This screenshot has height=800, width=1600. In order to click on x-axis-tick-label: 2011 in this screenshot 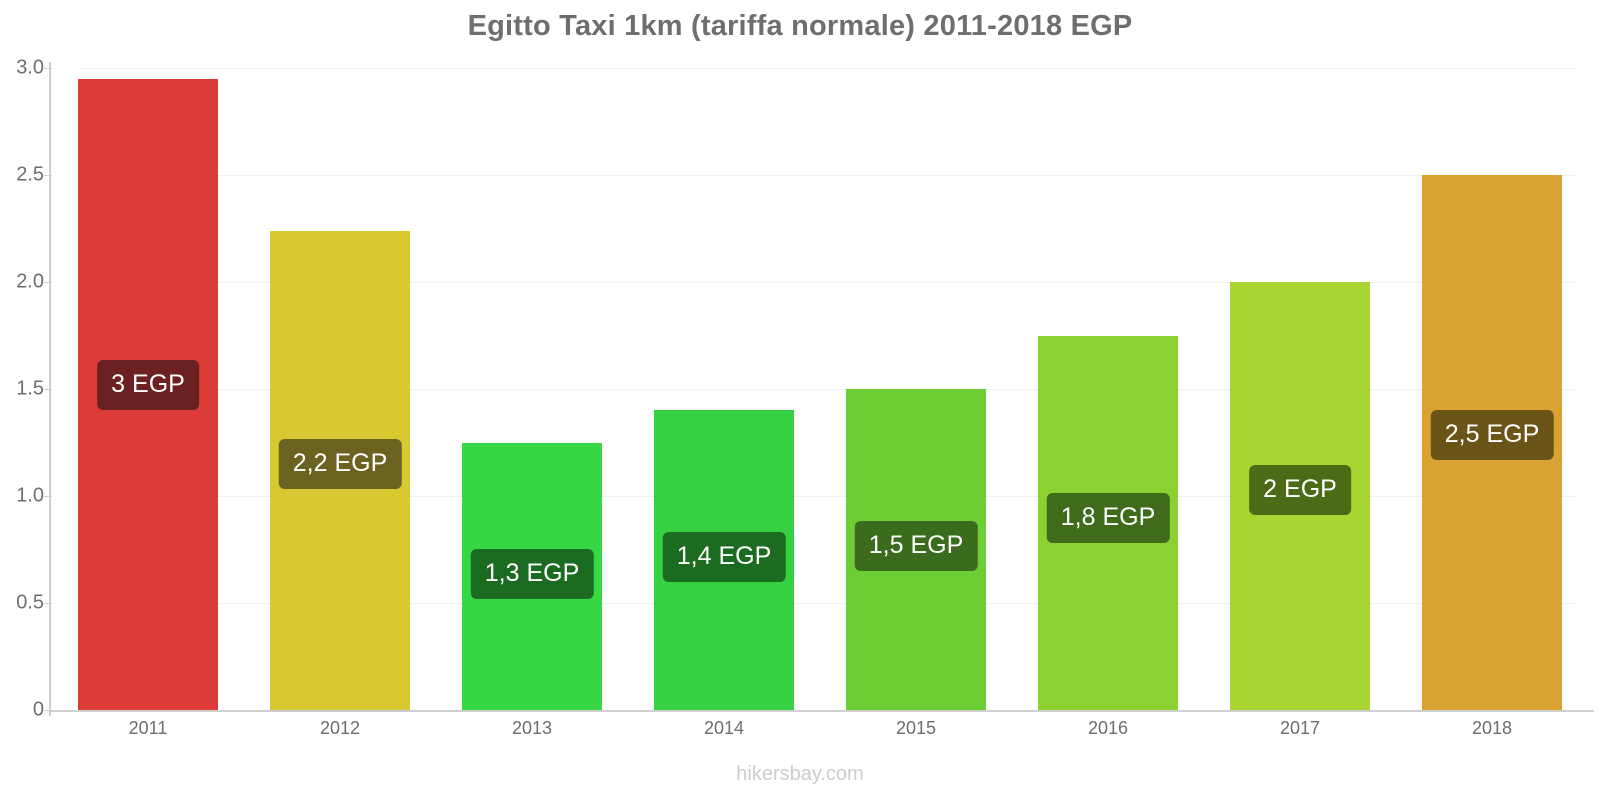, I will do `click(148, 728)`.